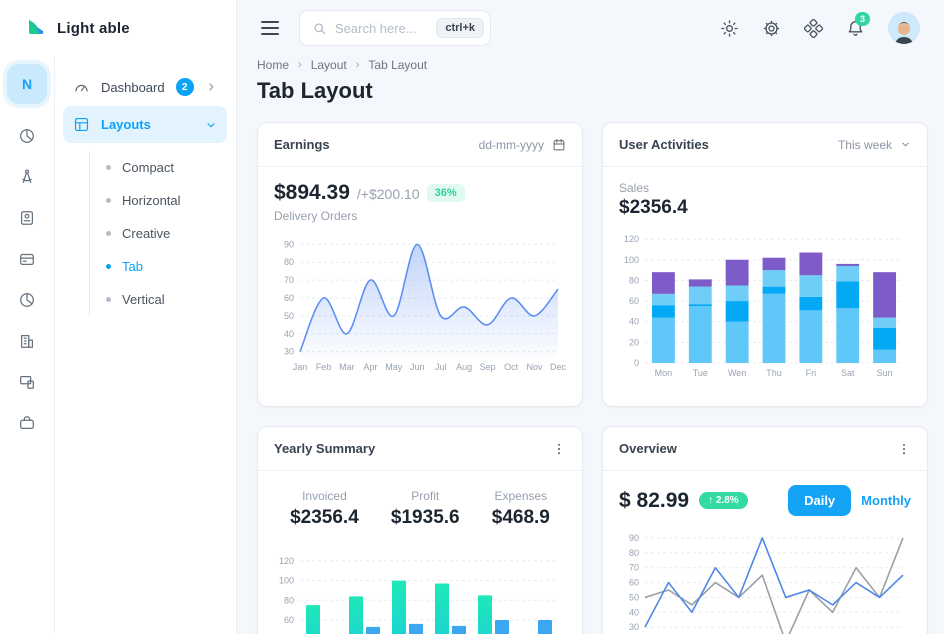 This screenshot has width=944, height=634. Describe the element at coordinates (27, 382) in the screenshot. I see `devices-icon` at that location.